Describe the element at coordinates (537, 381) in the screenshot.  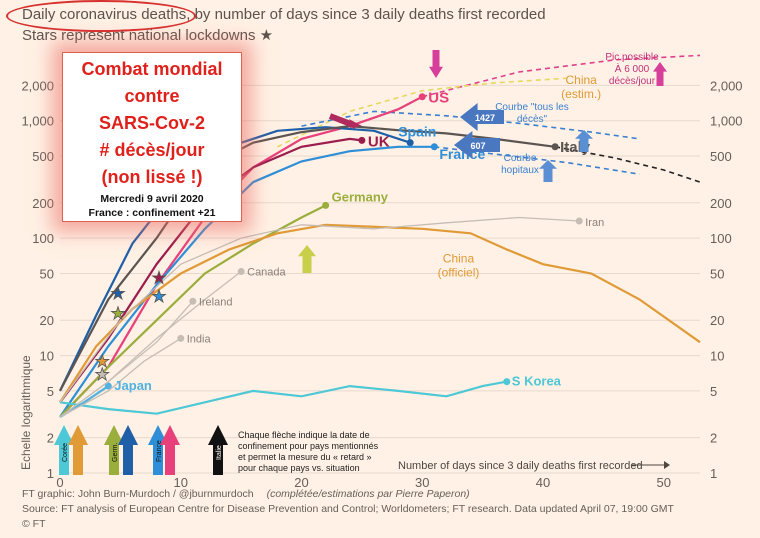
I see `series-label-s-korea: S Korea` at that location.